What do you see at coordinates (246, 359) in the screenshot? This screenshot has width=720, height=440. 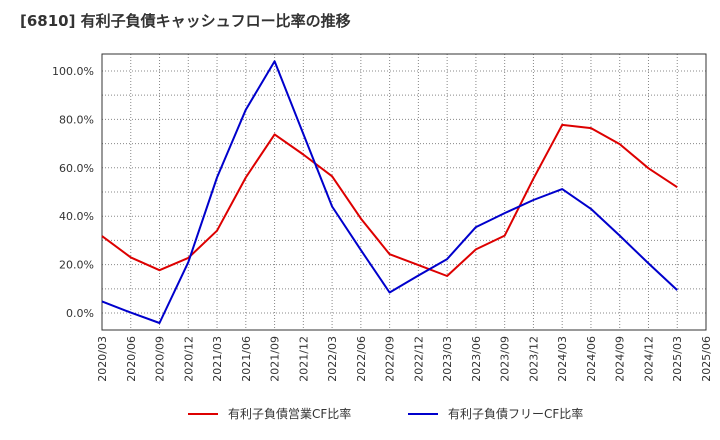 I see `x-tick-label: 2021/06` at bounding box center [246, 359].